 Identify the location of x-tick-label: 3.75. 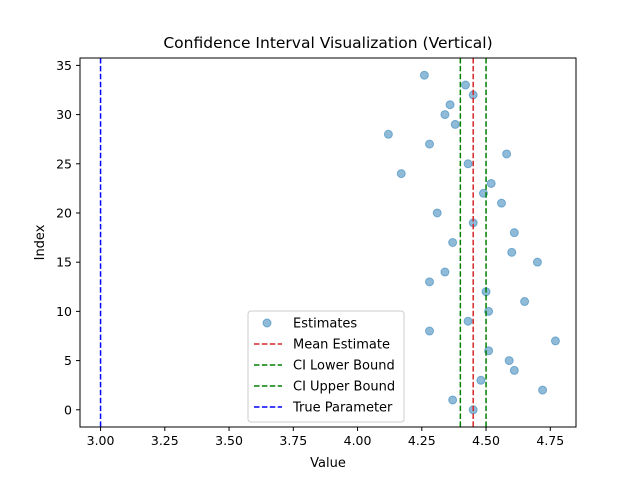
(293, 440).